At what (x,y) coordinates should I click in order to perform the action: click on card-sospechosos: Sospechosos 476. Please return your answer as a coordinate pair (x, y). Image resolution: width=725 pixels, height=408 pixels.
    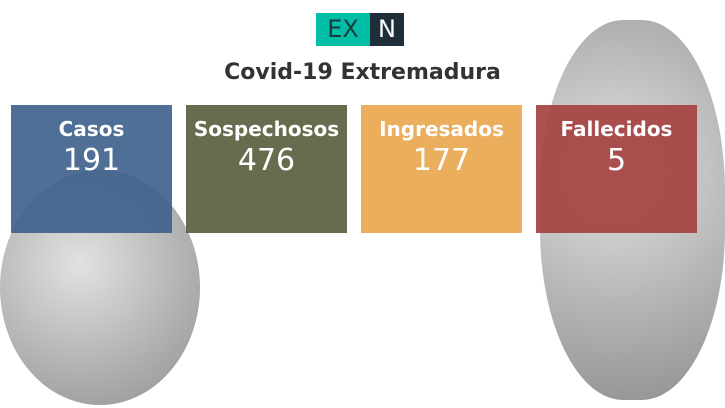
    Looking at the image, I should click on (266, 169).